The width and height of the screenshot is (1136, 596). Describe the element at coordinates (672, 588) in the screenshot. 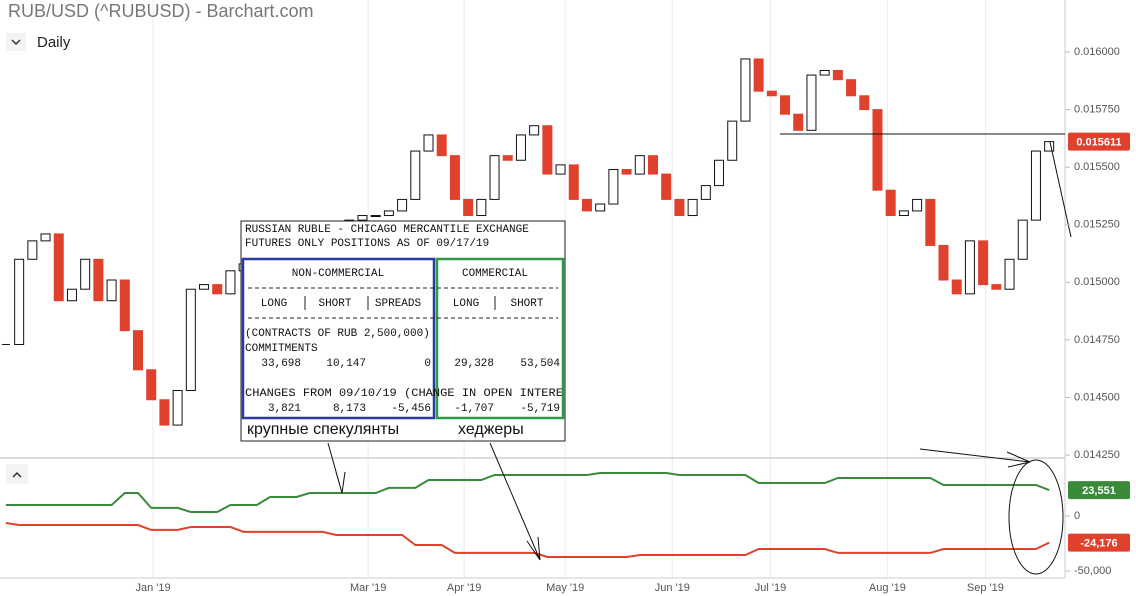

I see `x-tick-label: Jun '19` at that location.